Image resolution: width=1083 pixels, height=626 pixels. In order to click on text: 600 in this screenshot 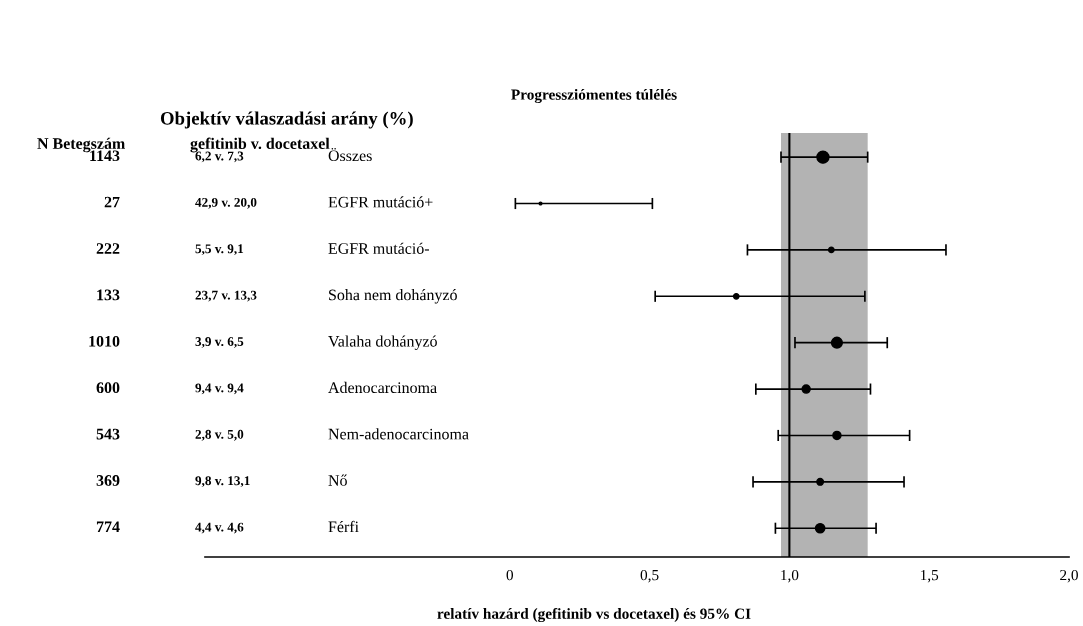, I will do `click(108, 388)`.